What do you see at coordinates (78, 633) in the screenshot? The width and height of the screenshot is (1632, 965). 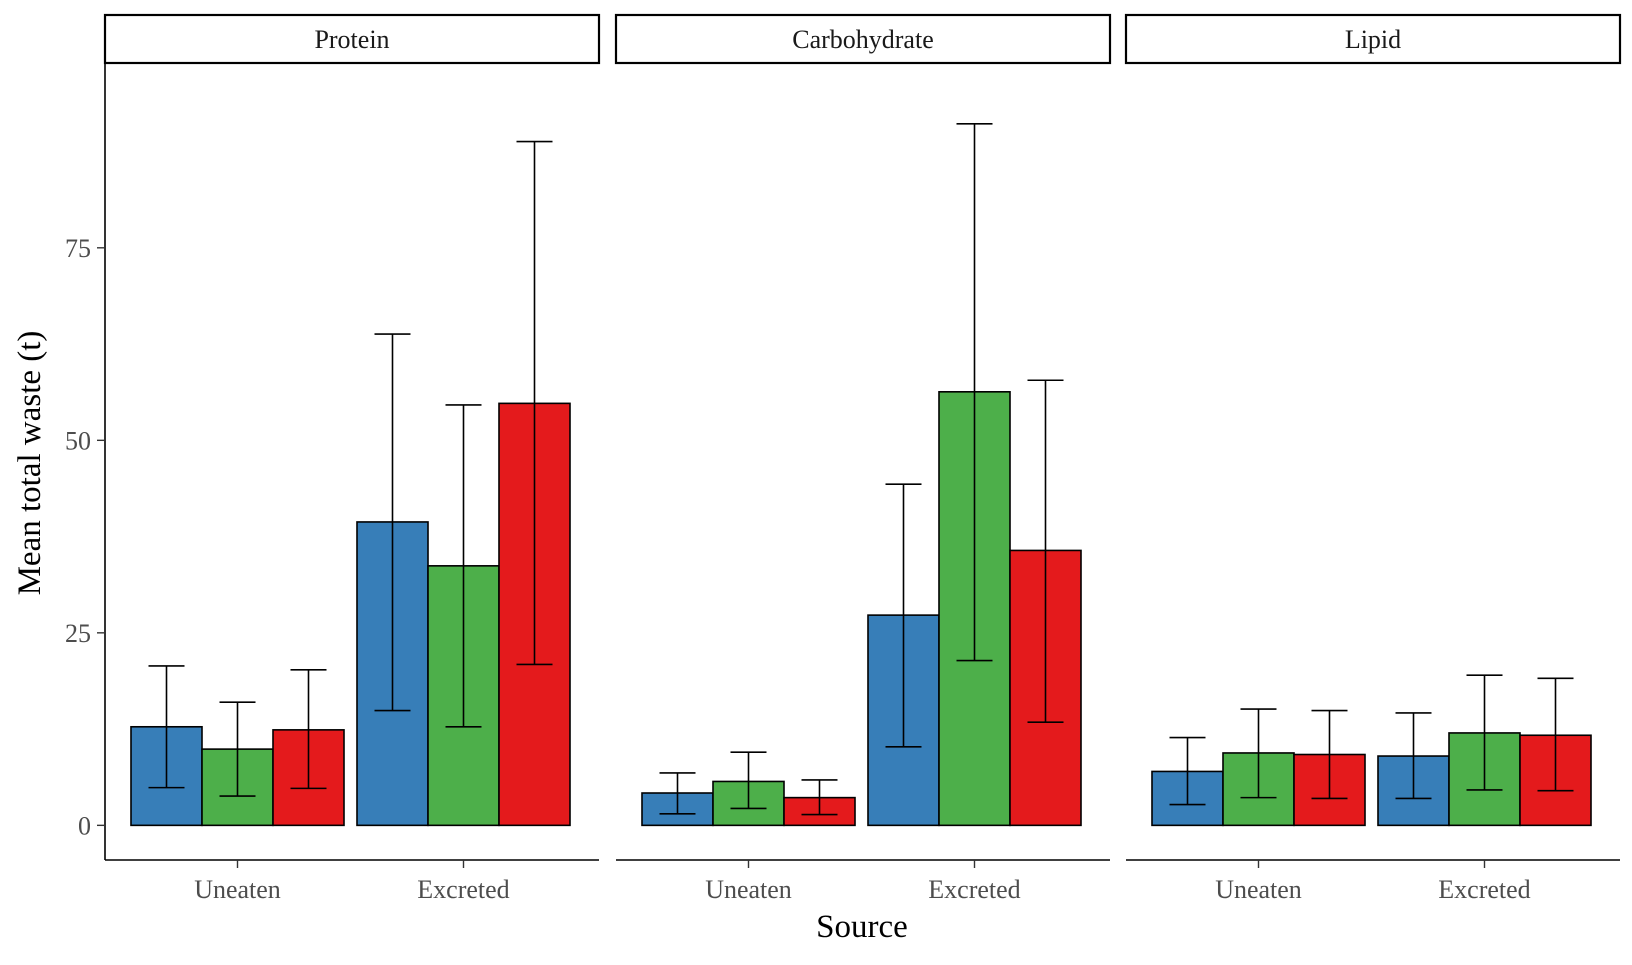 I see `y-tick-label: 25` at bounding box center [78, 633].